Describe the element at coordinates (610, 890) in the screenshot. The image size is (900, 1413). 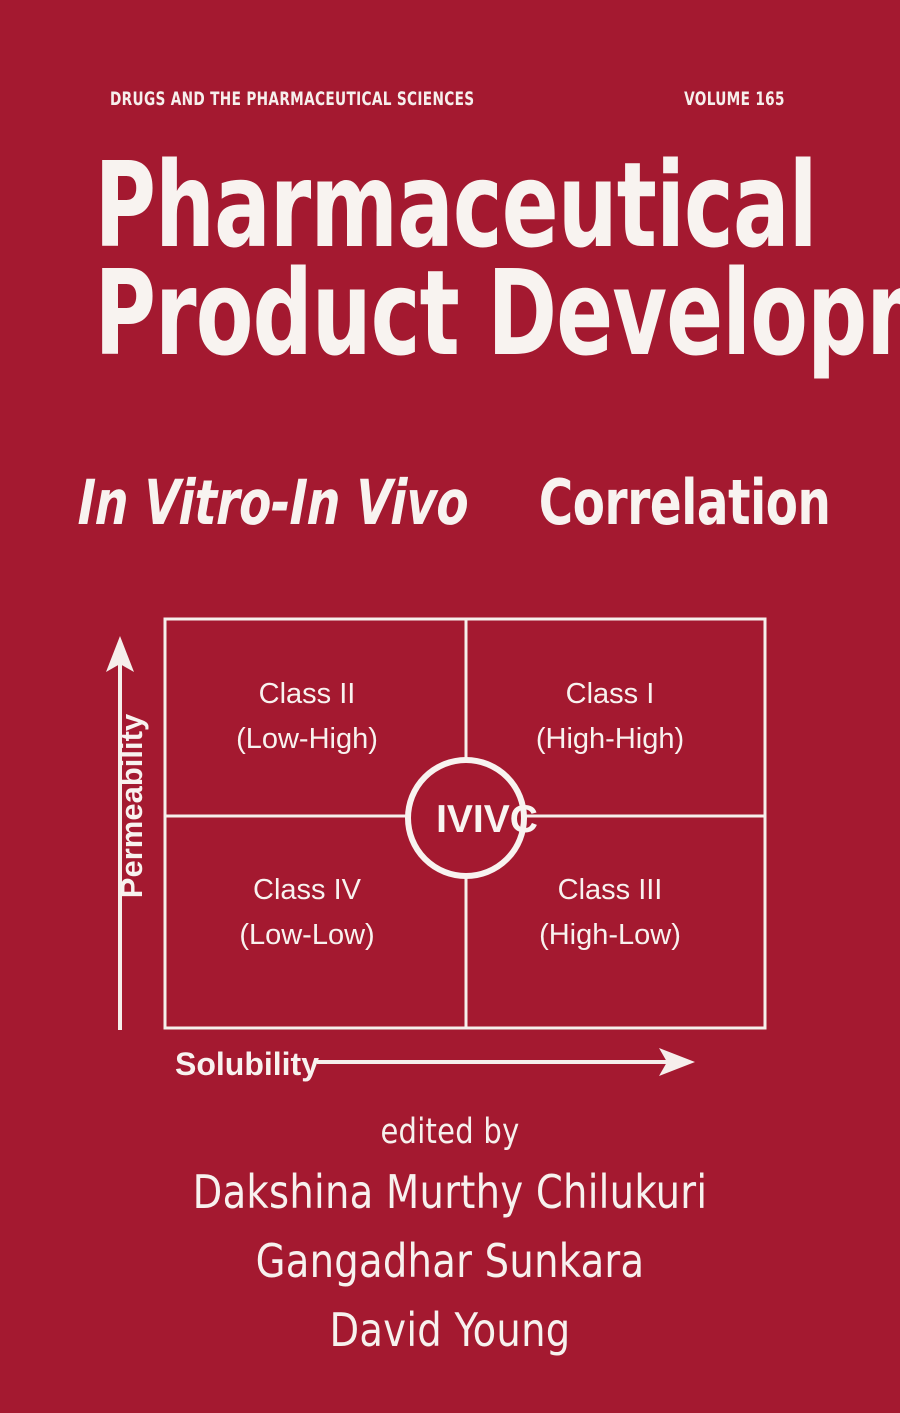
I see `quadrant-bottom-right-name: Class III` at that location.